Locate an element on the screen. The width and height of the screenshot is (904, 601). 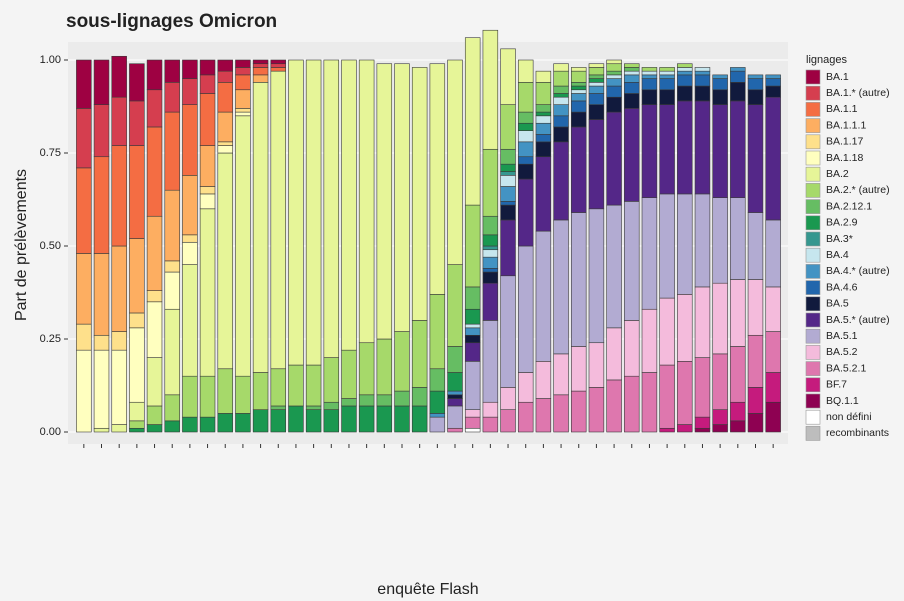
legend-label: non défini is located at coordinates (849, 417).